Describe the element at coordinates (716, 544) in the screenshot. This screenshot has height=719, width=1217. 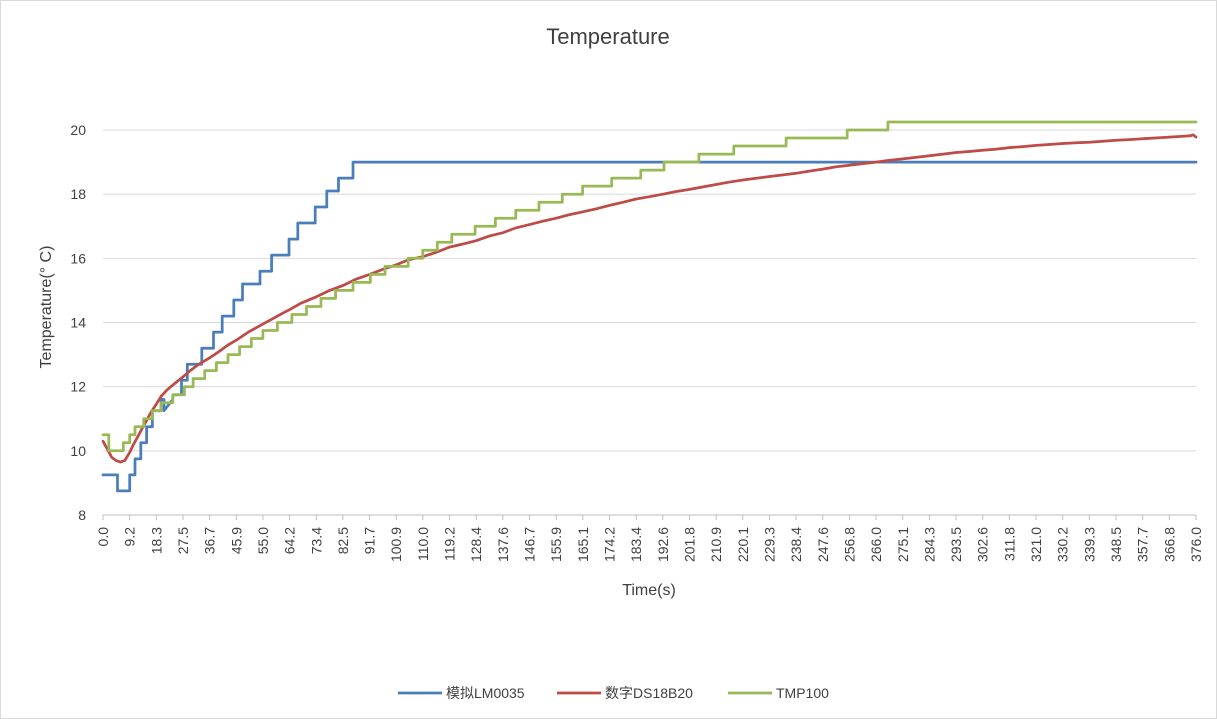
I see `x-tick-label: 210.9` at that location.